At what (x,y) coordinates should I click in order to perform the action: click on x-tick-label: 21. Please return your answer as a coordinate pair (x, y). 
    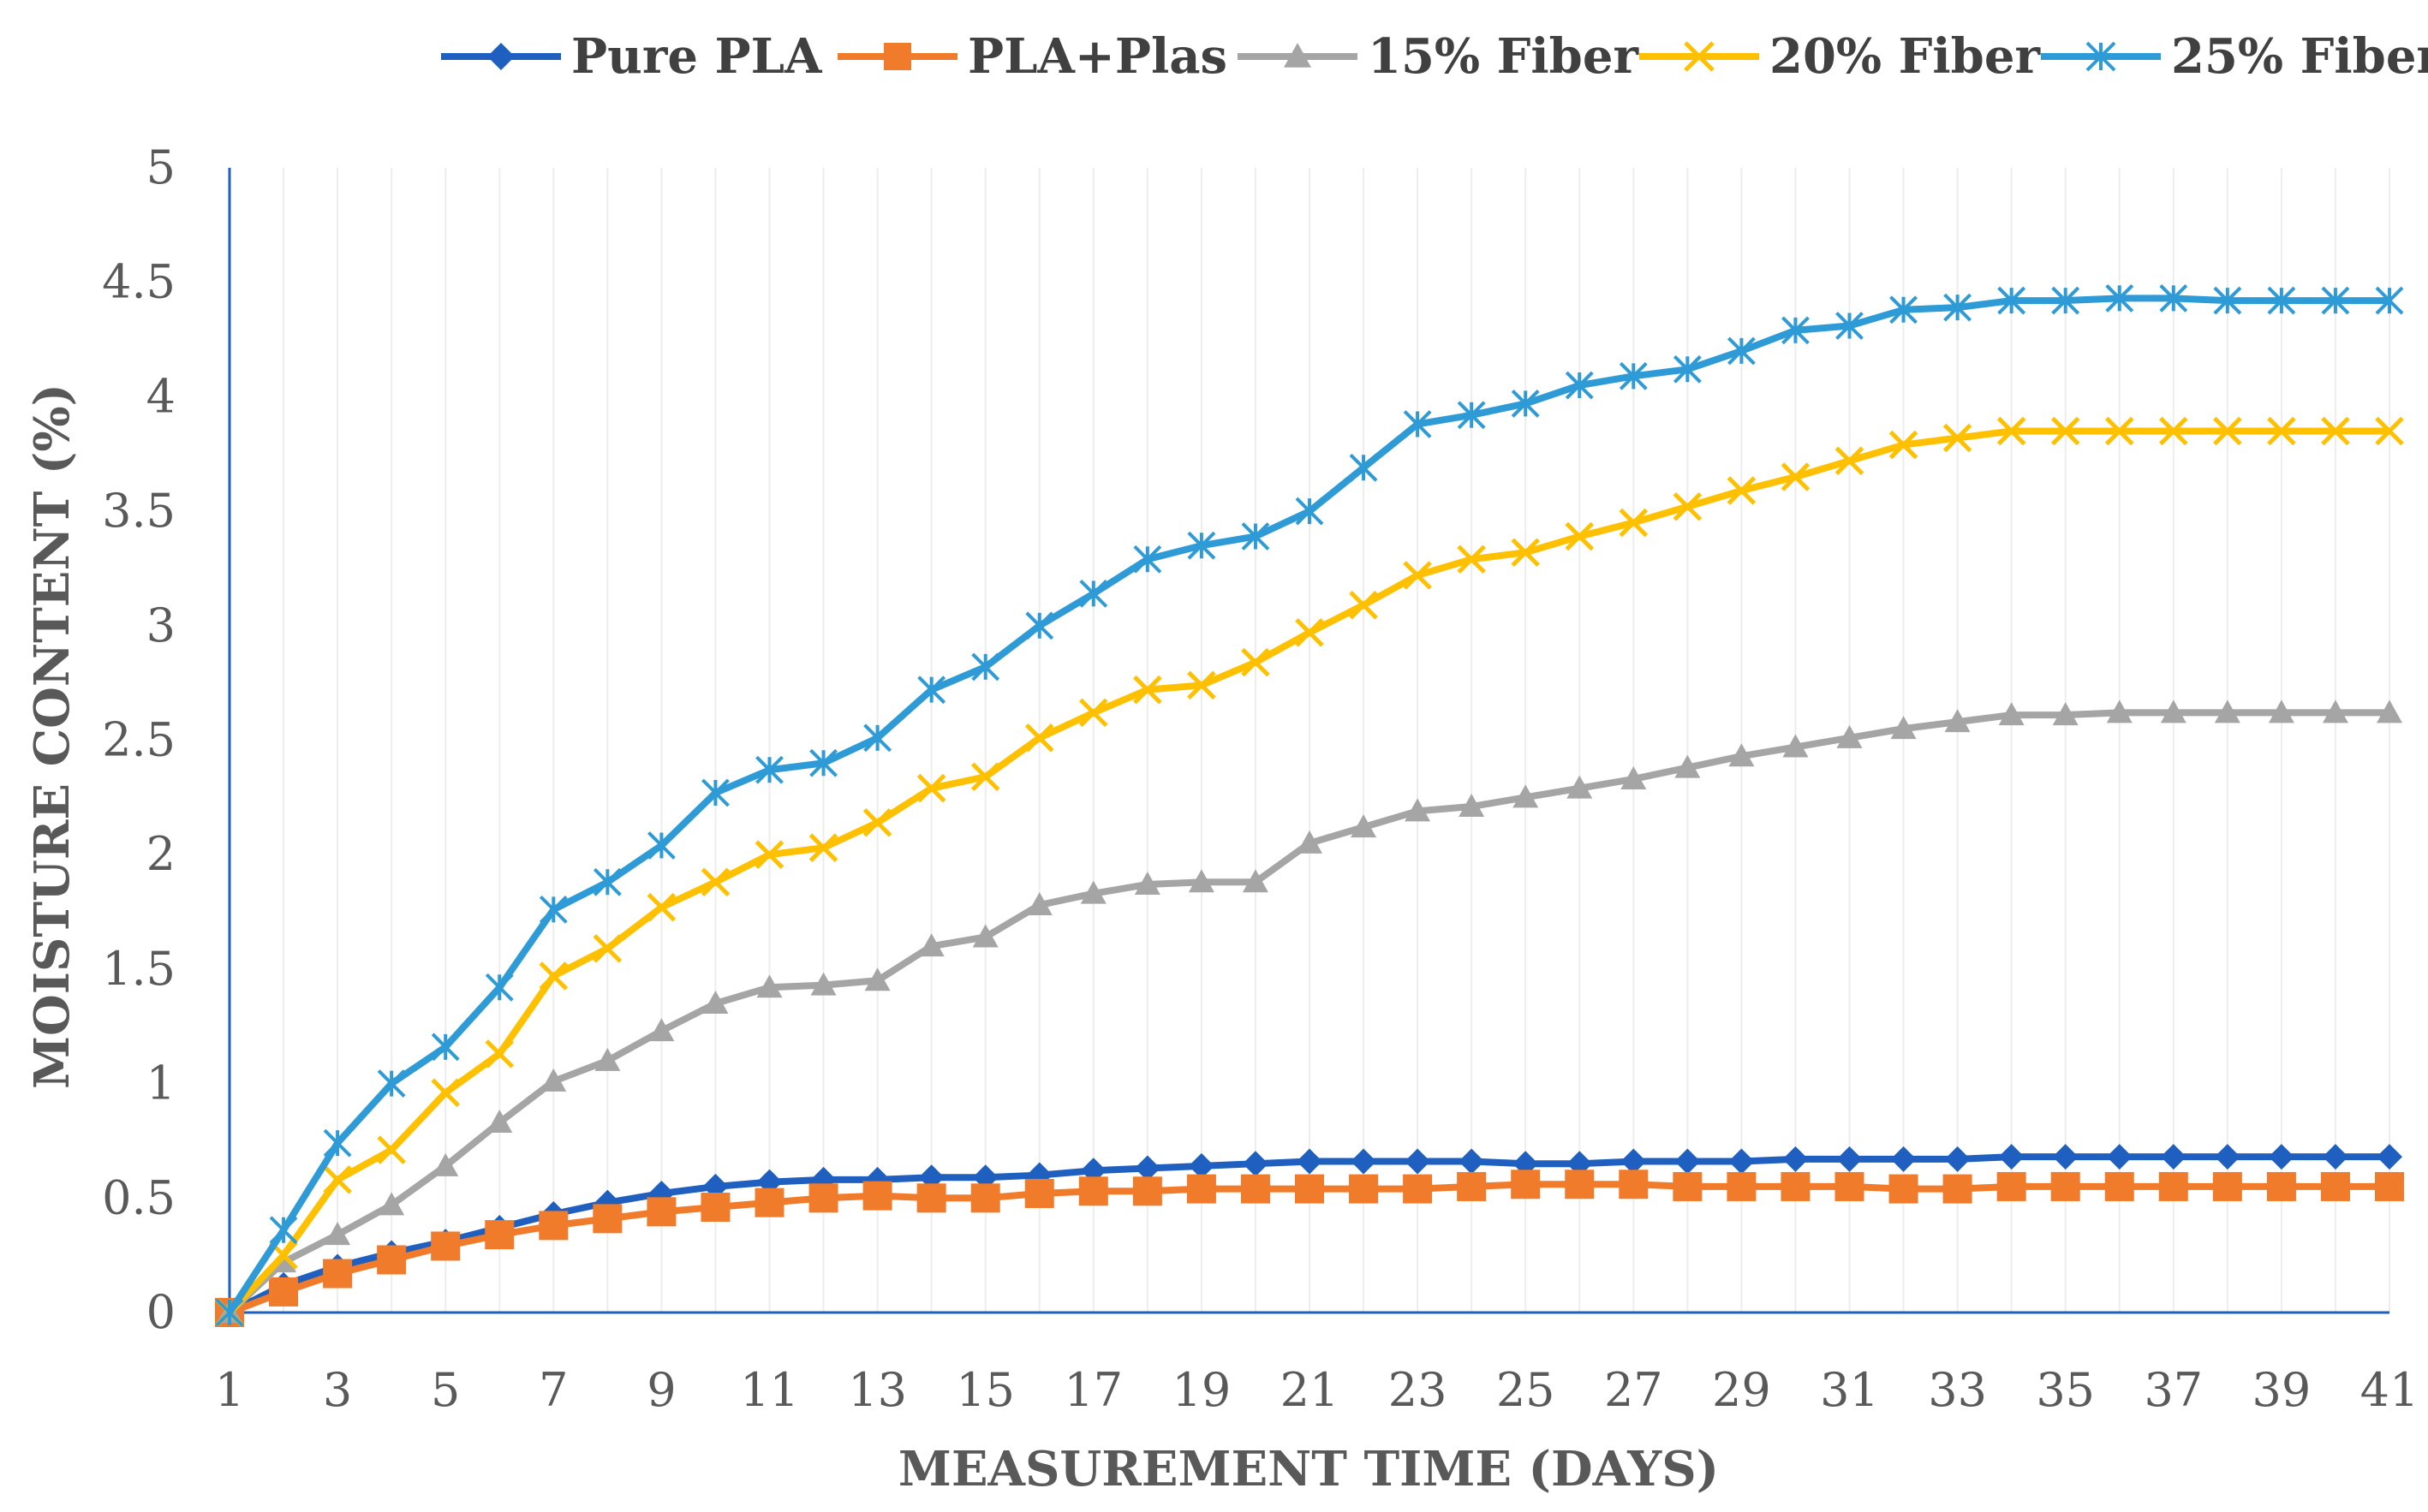
    Looking at the image, I should click on (1310, 1390).